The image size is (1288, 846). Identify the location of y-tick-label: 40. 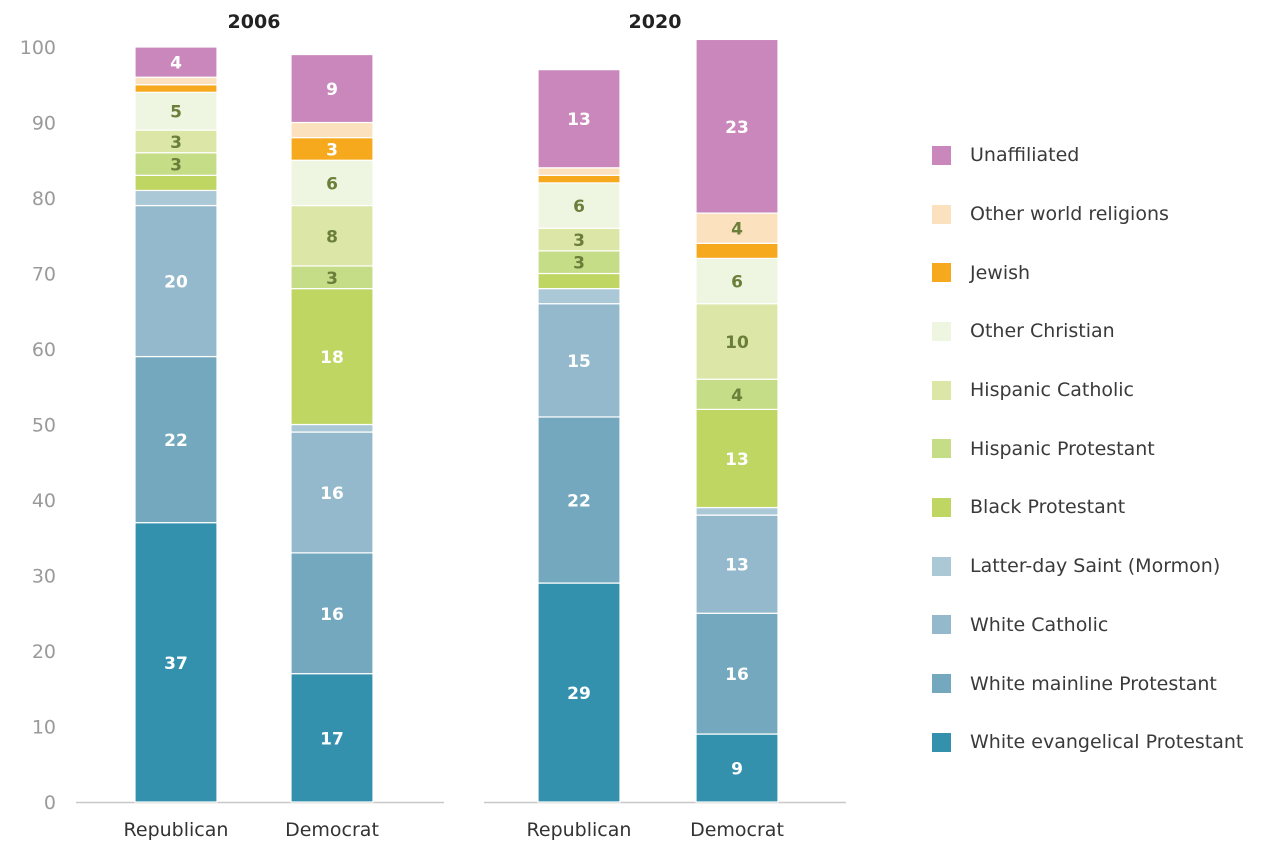
(44, 501).